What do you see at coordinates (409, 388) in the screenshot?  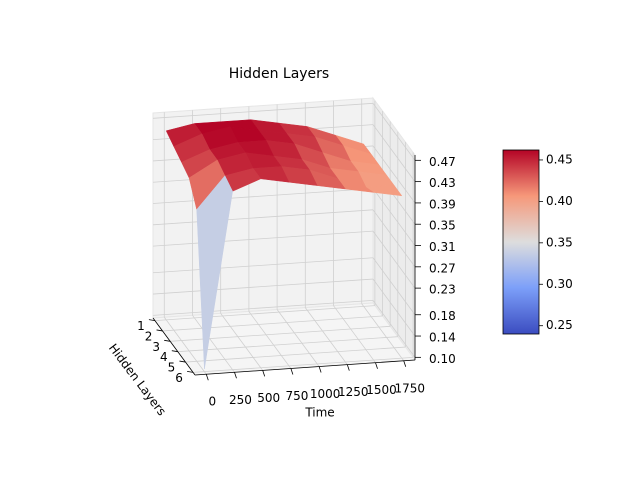 I see `x-tick-label: 1750` at bounding box center [409, 388].